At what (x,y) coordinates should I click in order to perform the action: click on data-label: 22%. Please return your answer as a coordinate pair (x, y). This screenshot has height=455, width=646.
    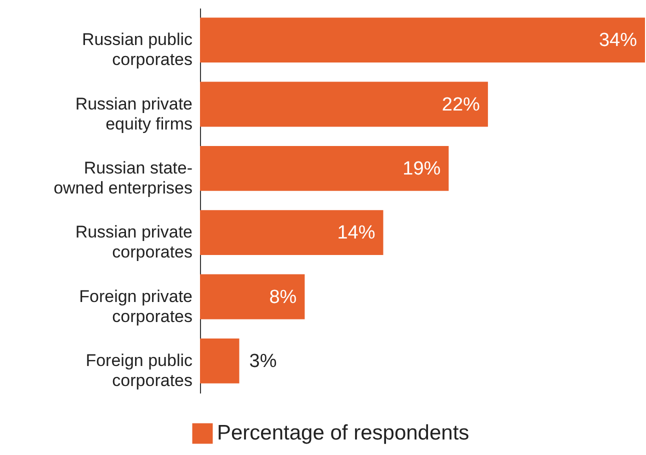
    Looking at the image, I should click on (461, 105).